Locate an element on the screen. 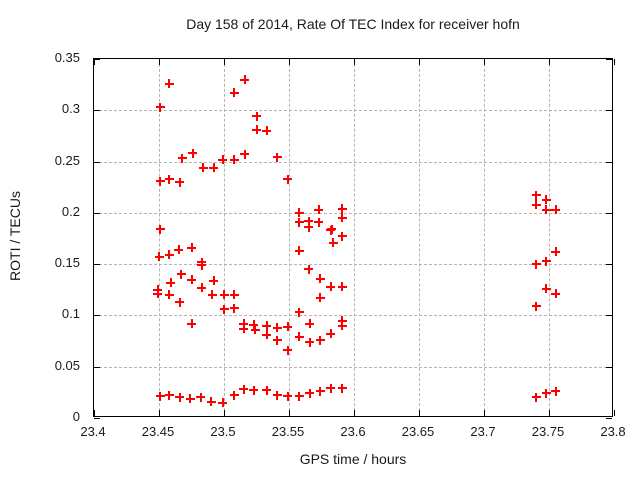 The height and width of the screenshot is (480, 640). y-tick-label: 0.2 is located at coordinates (70, 211).